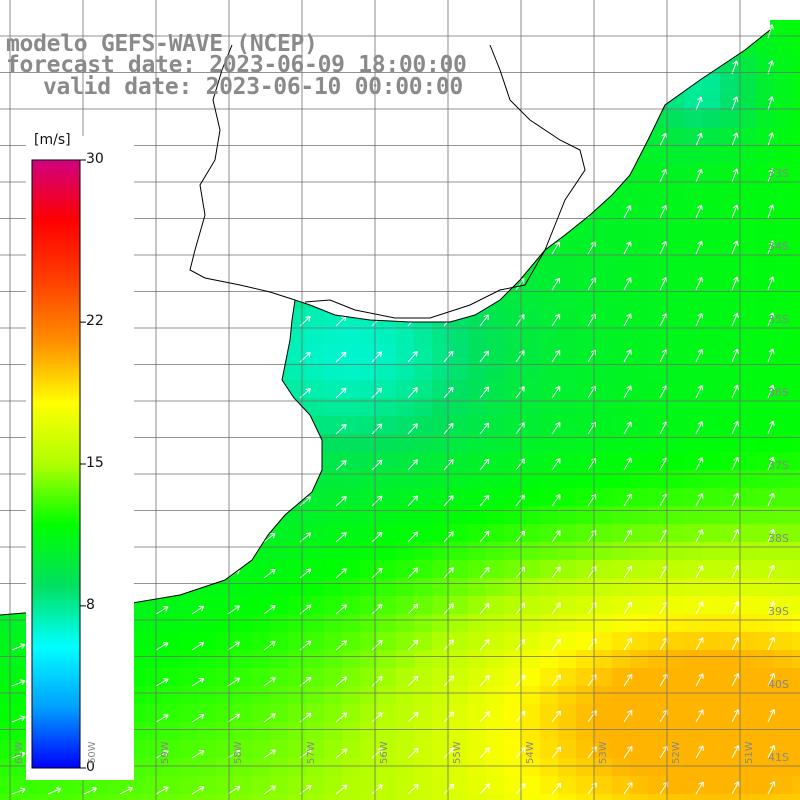 This screenshot has height=800, width=800. I want to click on latitude-label: 36S, so click(778, 392).